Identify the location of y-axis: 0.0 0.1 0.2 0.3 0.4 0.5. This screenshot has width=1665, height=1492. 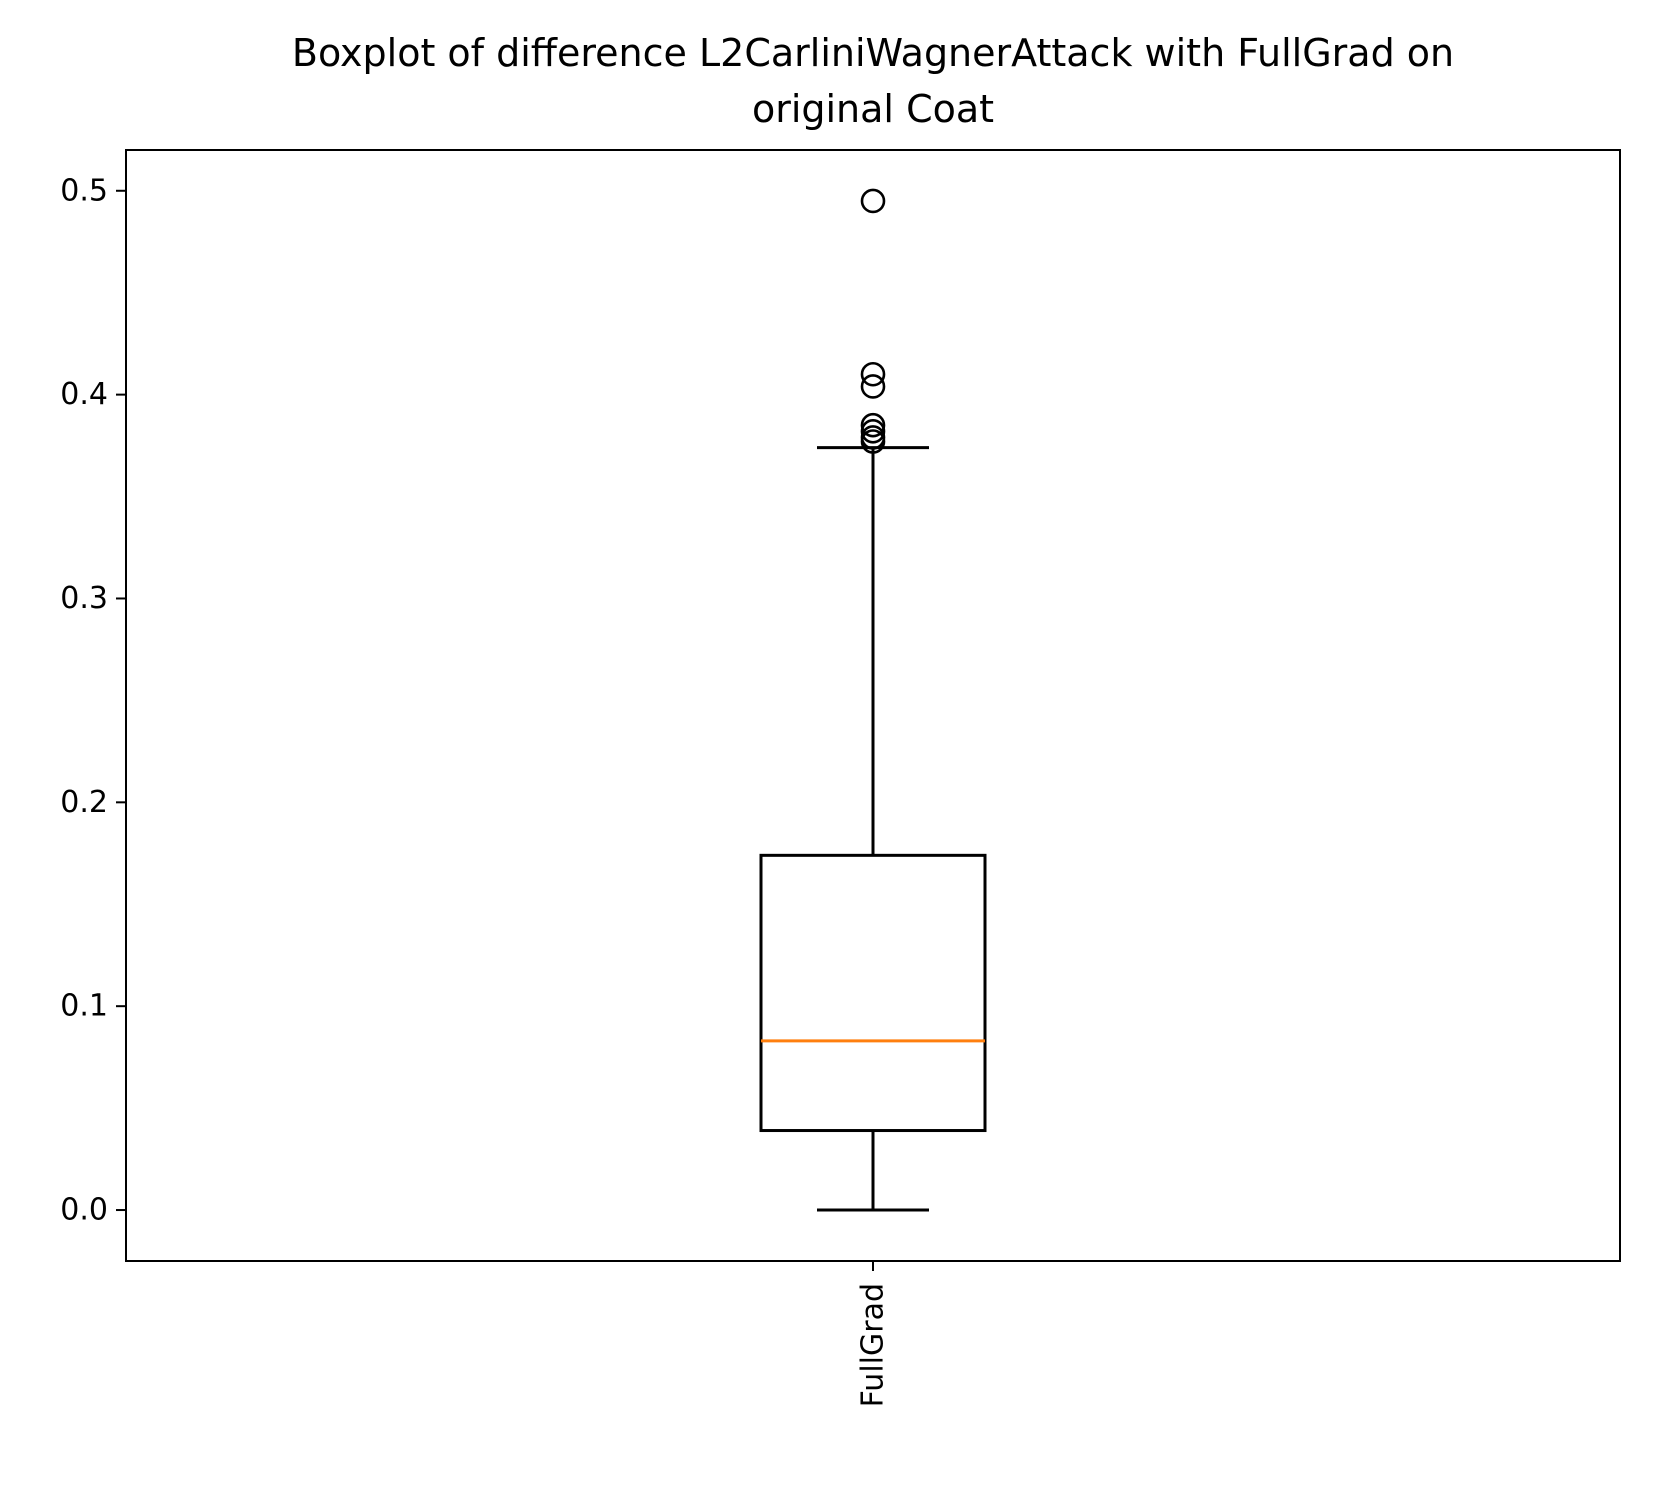
(93, 700).